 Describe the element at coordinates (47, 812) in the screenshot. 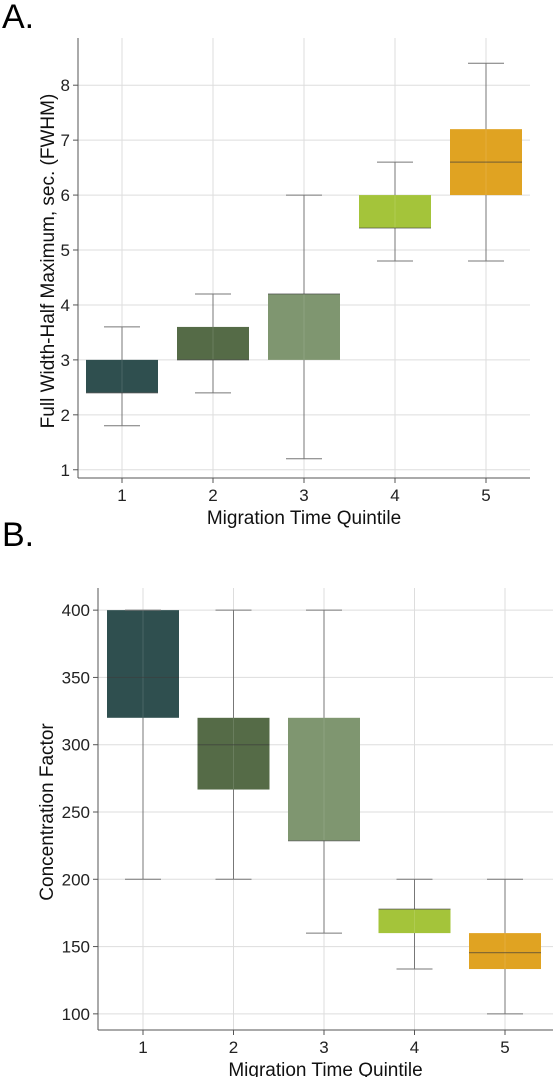

I see `chart-b-y-axis-title: Concentration Factor` at that location.